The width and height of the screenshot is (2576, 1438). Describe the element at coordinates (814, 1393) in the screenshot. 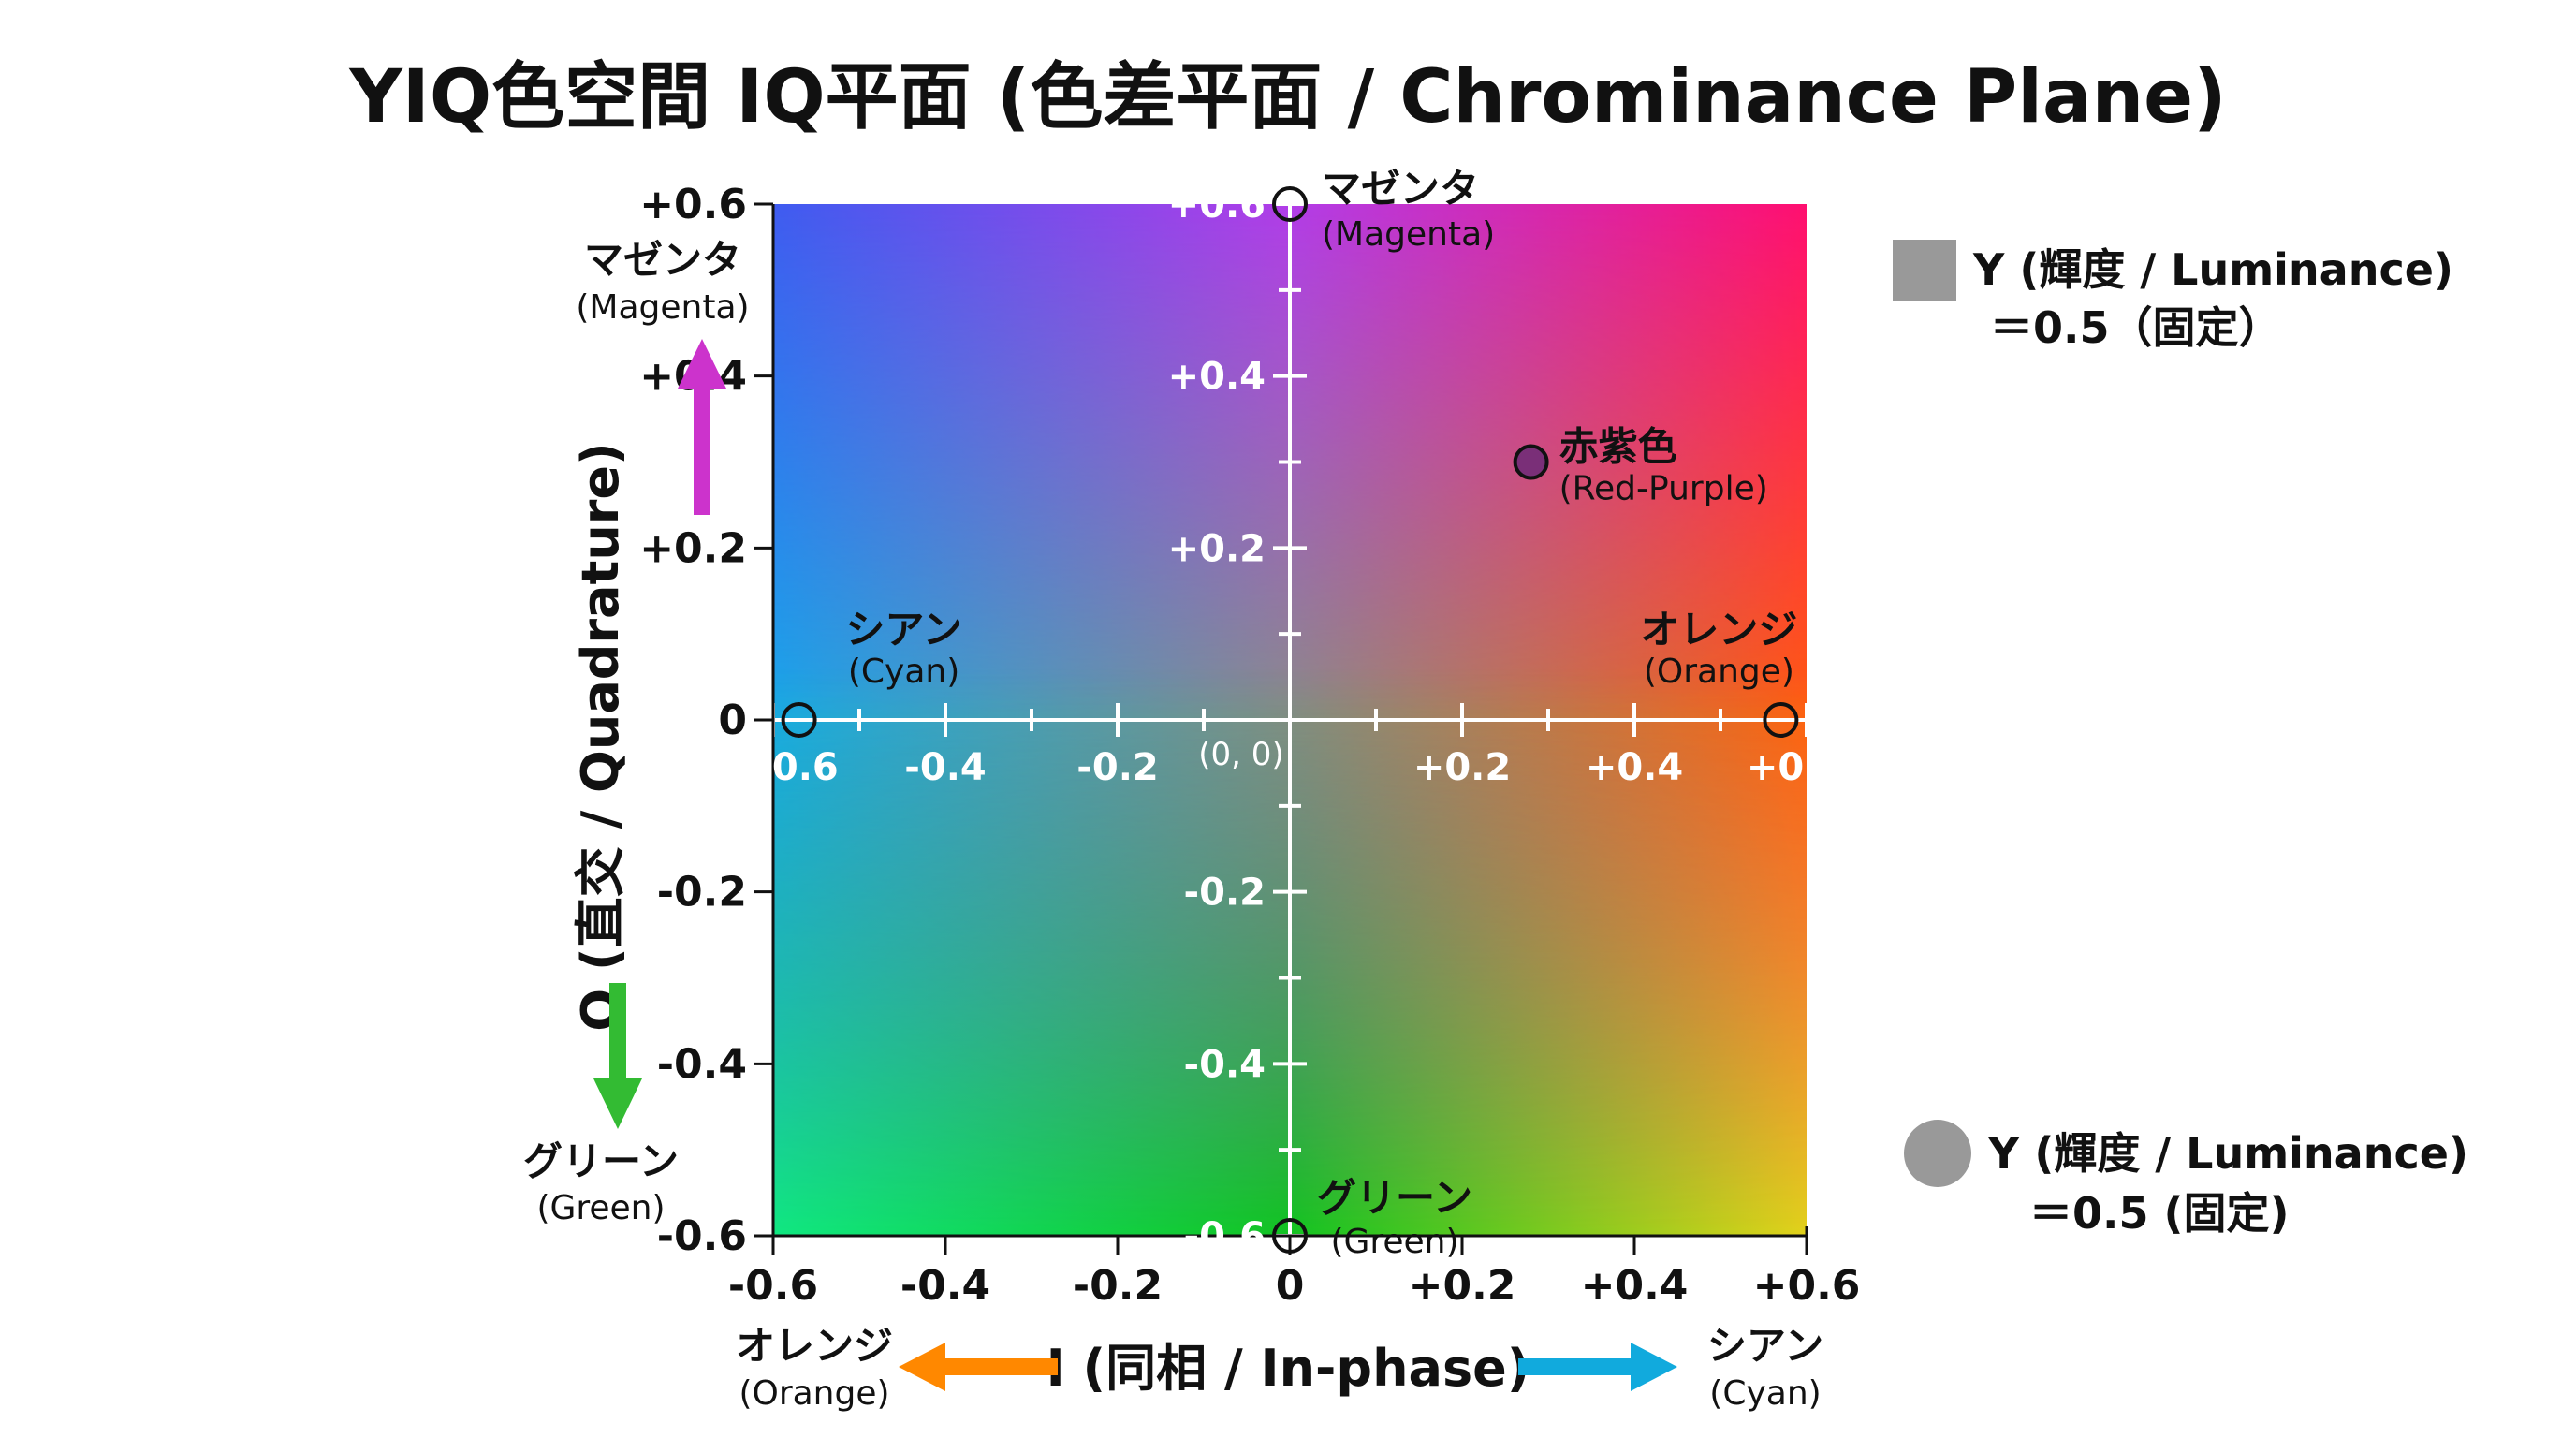

I see `i-negative-sublabel: (Orange)` at that location.